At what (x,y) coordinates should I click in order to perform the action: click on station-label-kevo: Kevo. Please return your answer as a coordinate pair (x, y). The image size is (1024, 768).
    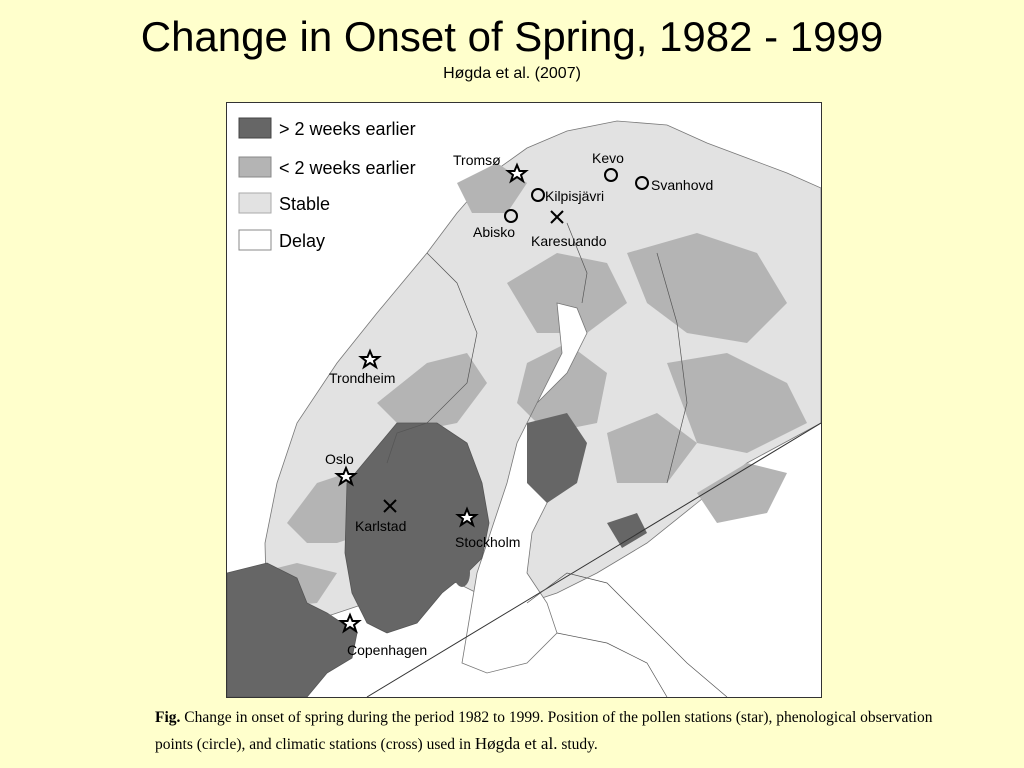
    Looking at the image, I should click on (608, 158).